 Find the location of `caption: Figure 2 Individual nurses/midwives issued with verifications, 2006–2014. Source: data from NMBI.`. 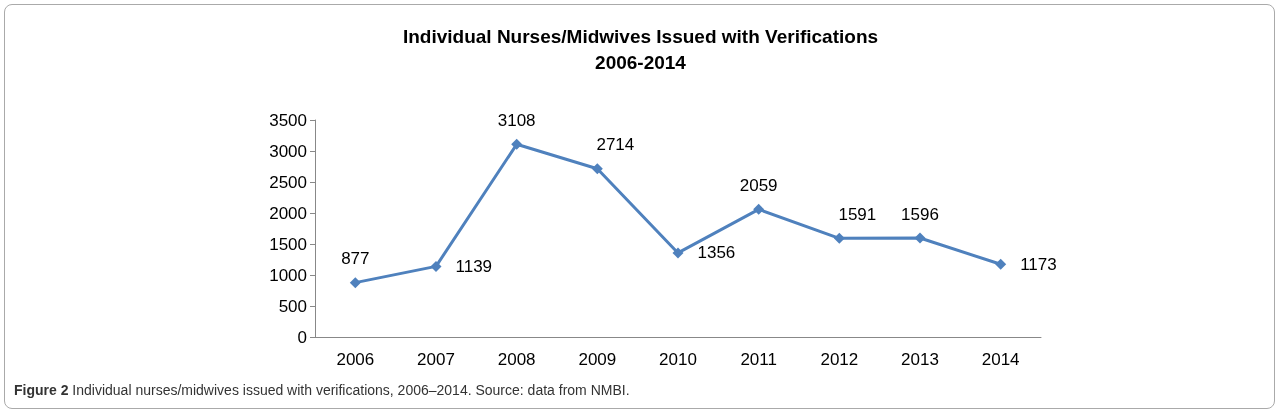

caption: Figure 2 Individual nurses/midwives issued with verifications, 2006–2014. Source: data from NMBI. is located at coordinates (322, 390).